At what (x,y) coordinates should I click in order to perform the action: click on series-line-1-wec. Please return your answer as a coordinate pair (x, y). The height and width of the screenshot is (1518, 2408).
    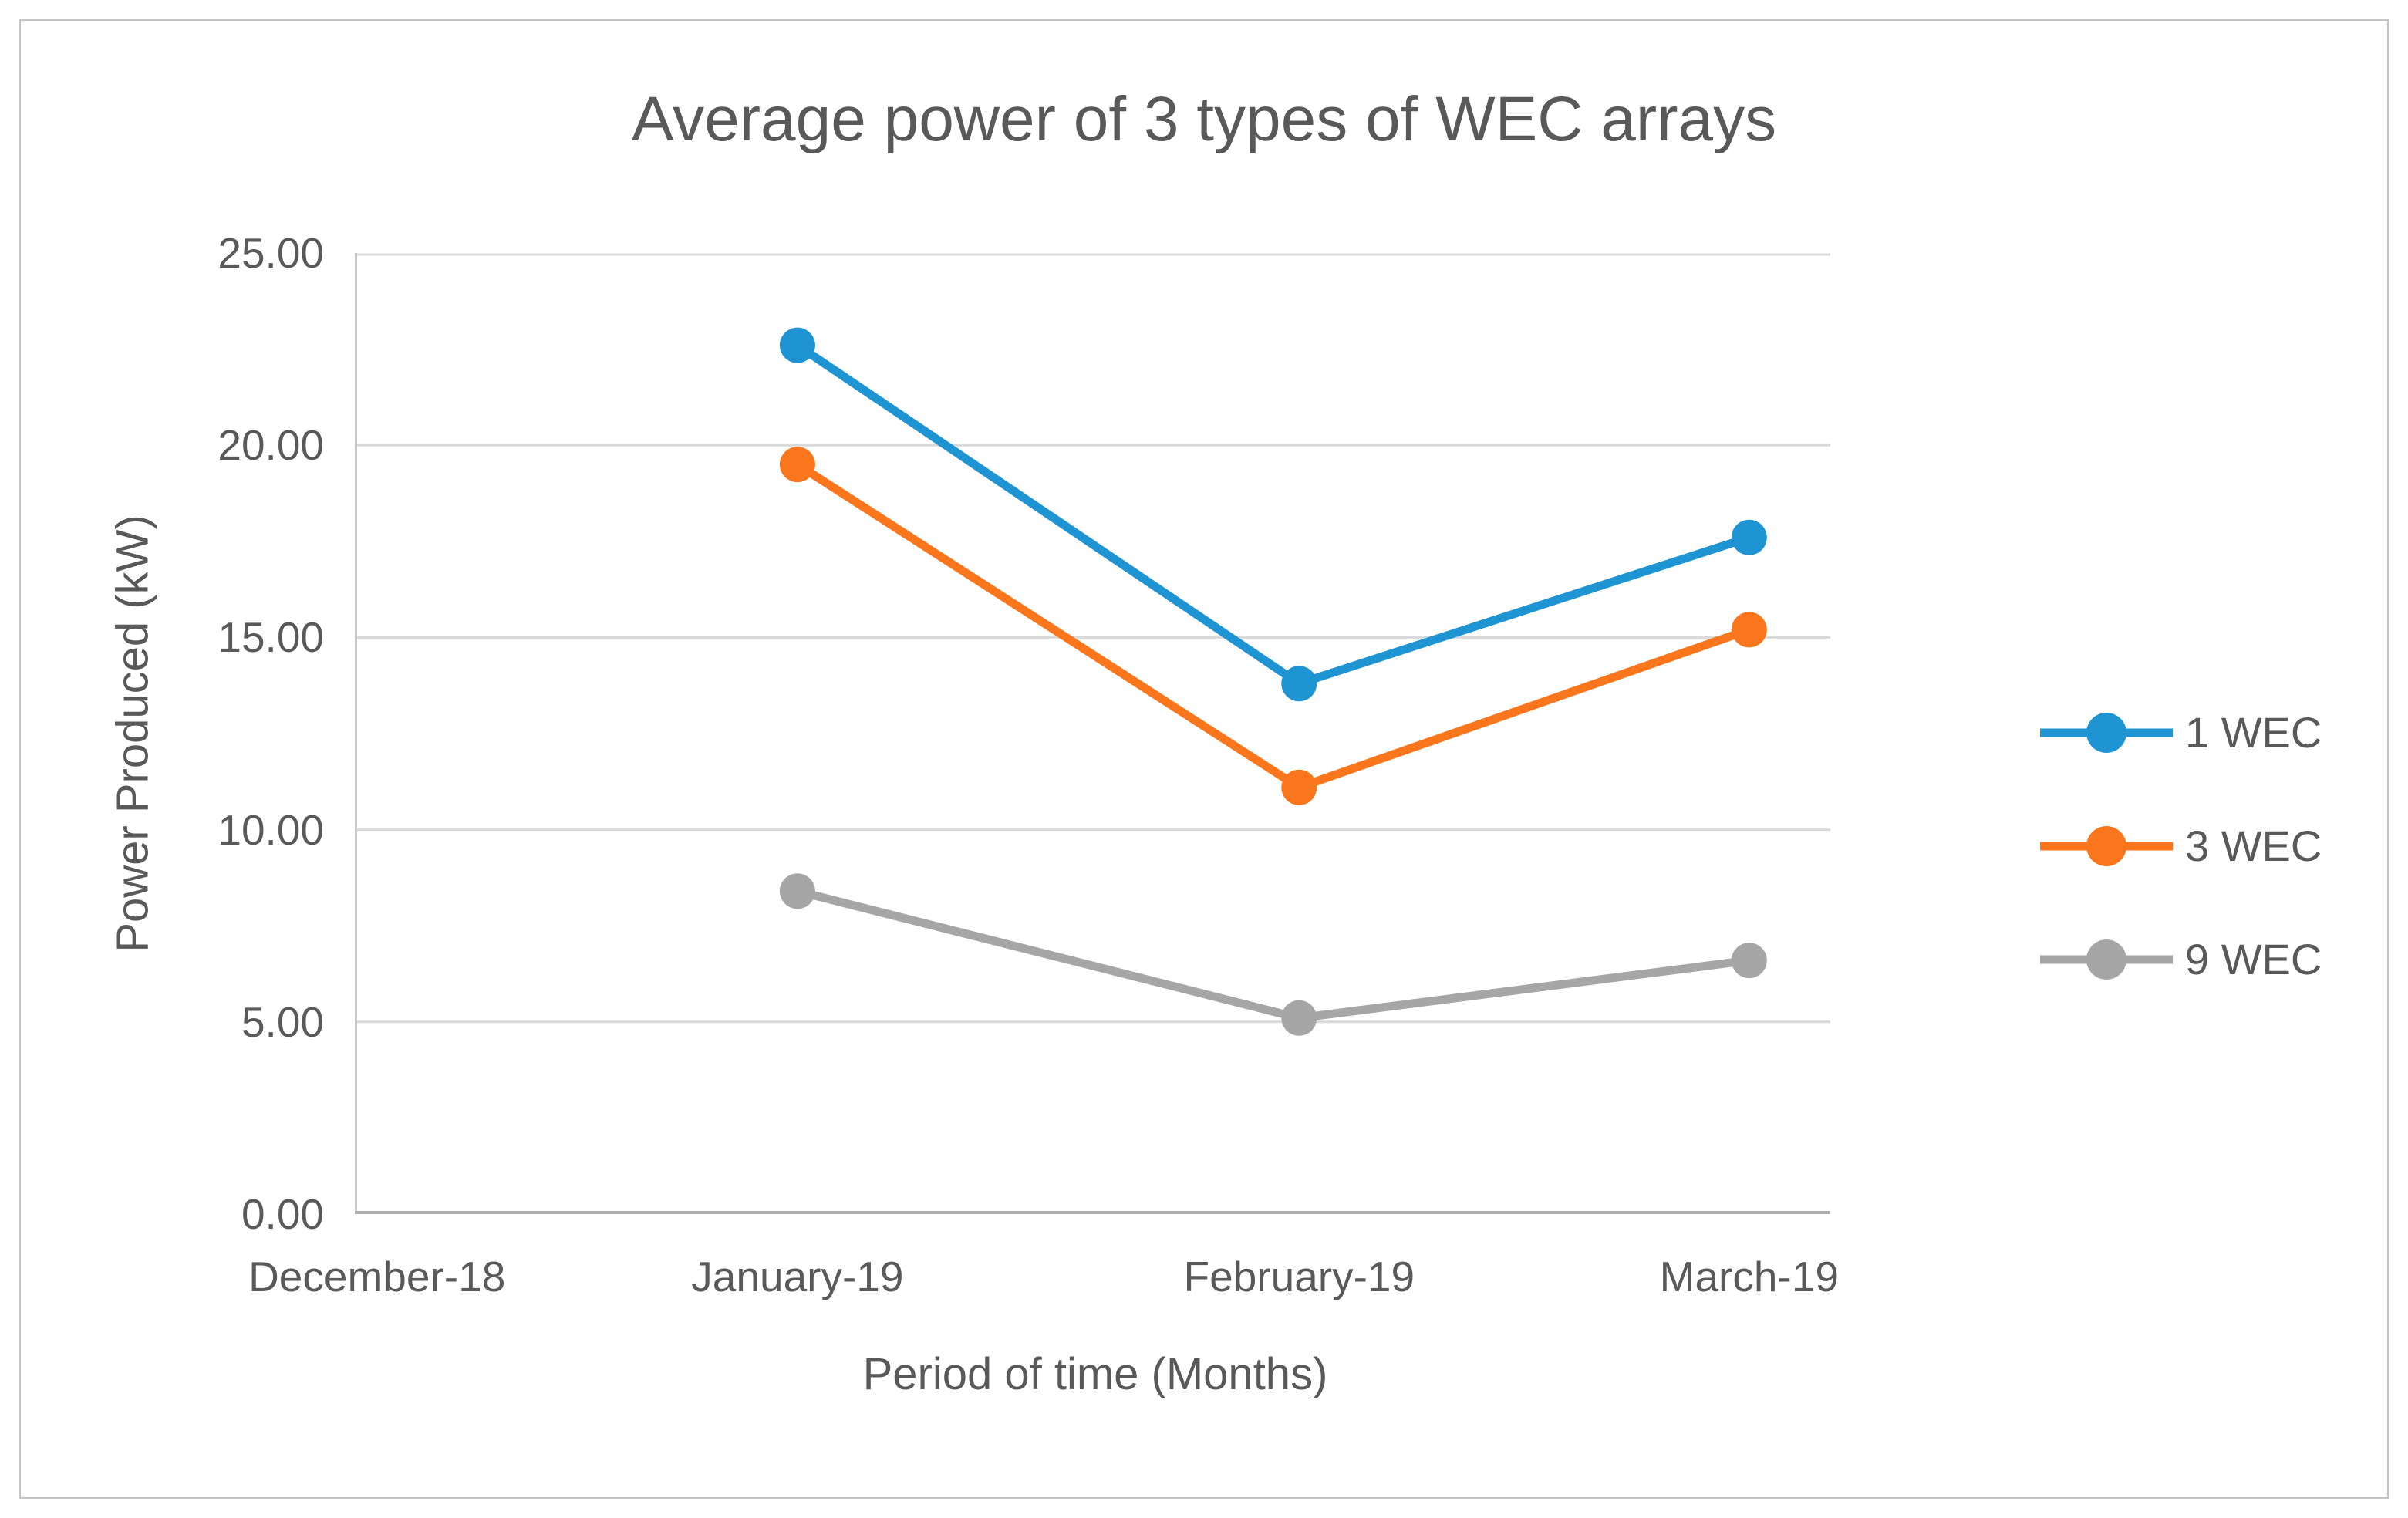
    Looking at the image, I should click on (1274, 515).